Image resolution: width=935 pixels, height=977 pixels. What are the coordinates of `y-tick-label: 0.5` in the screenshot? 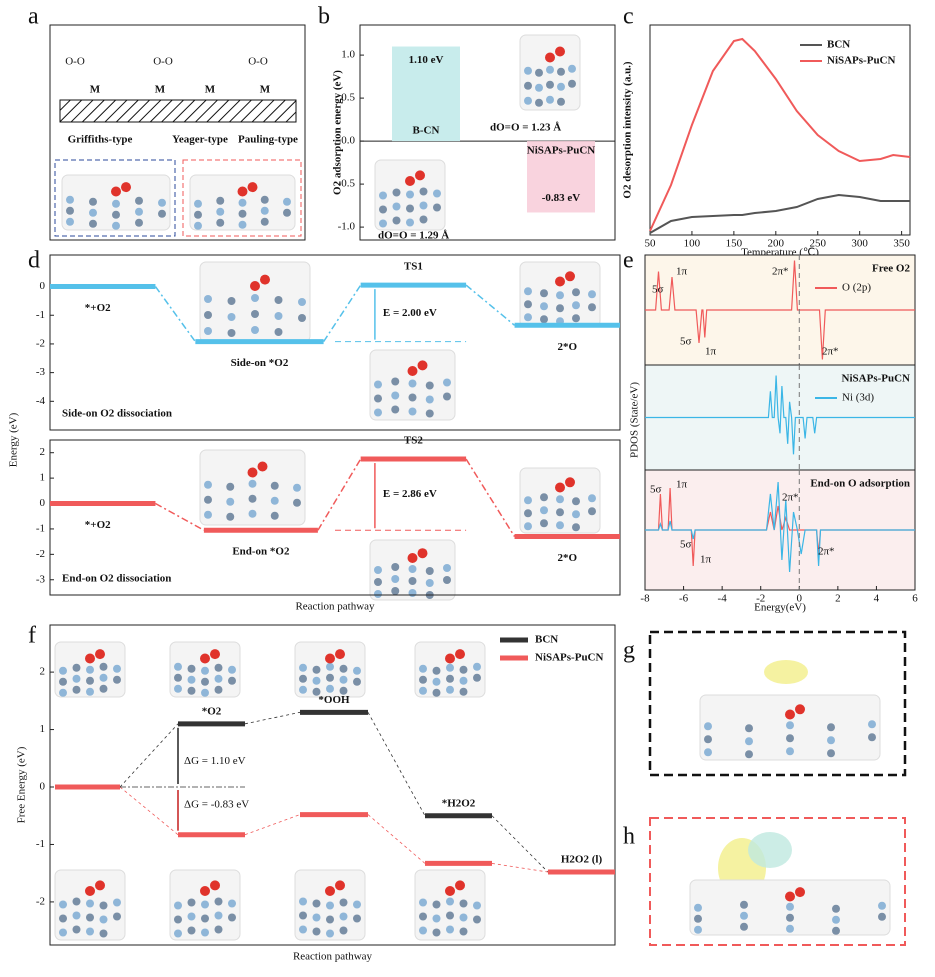 It's located at (348, 98).